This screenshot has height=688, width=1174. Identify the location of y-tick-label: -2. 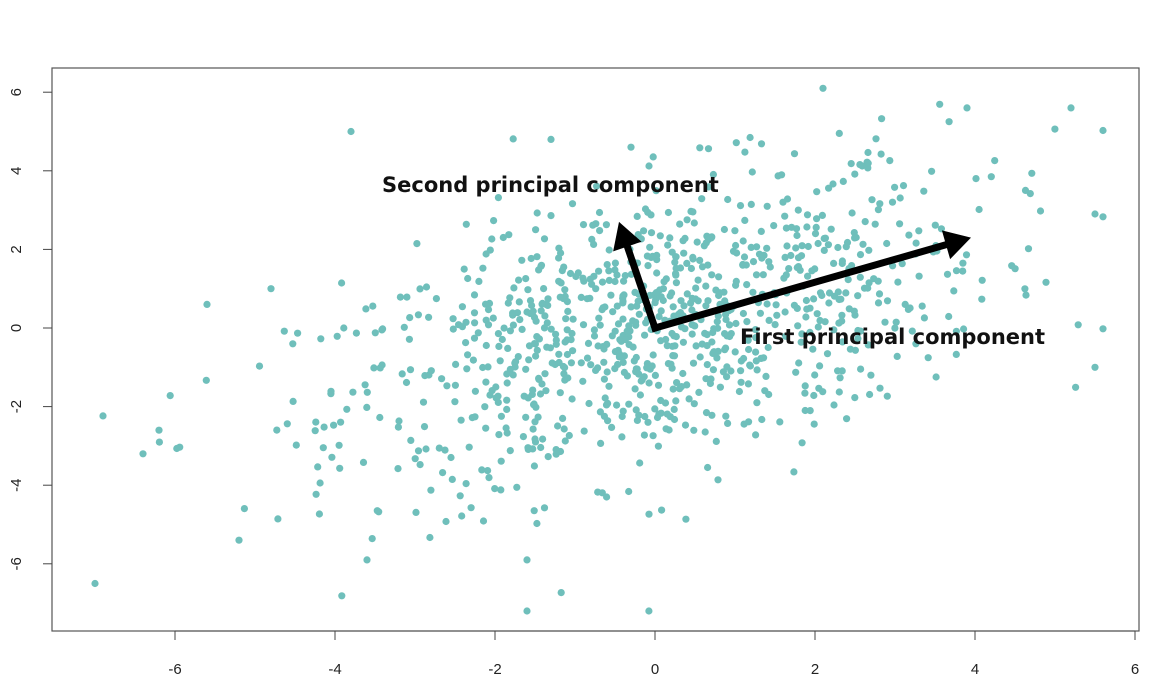
(16, 406).